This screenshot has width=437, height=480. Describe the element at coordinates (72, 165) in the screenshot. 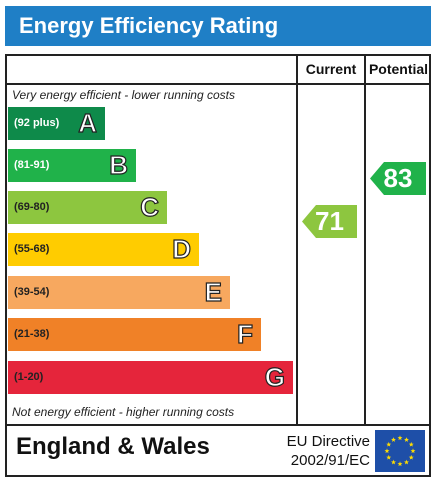

I see `rating-band-b: (81-91) B` at that location.